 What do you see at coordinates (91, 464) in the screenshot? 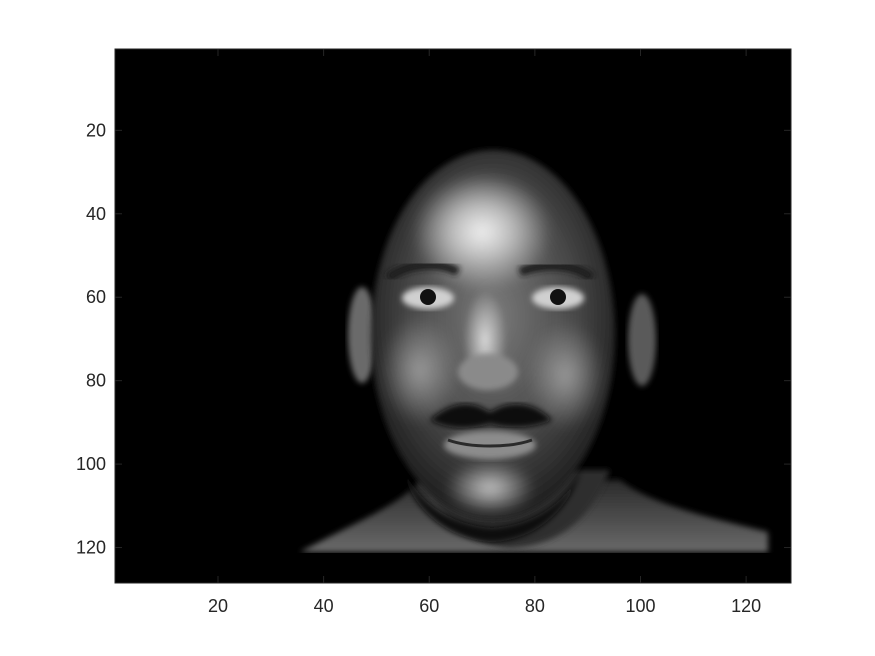
I see `y-tick-label: 100` at bounding box center [91, 464].